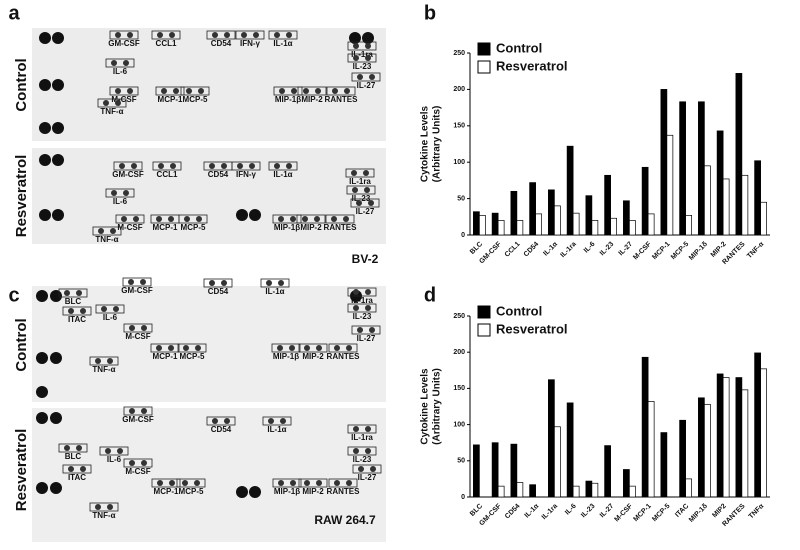 This screenshot has width=800, height=550. Describe the element at coordinates (757, 511) in the screenshot. I see `x-tick-label: TNFα` at that location.